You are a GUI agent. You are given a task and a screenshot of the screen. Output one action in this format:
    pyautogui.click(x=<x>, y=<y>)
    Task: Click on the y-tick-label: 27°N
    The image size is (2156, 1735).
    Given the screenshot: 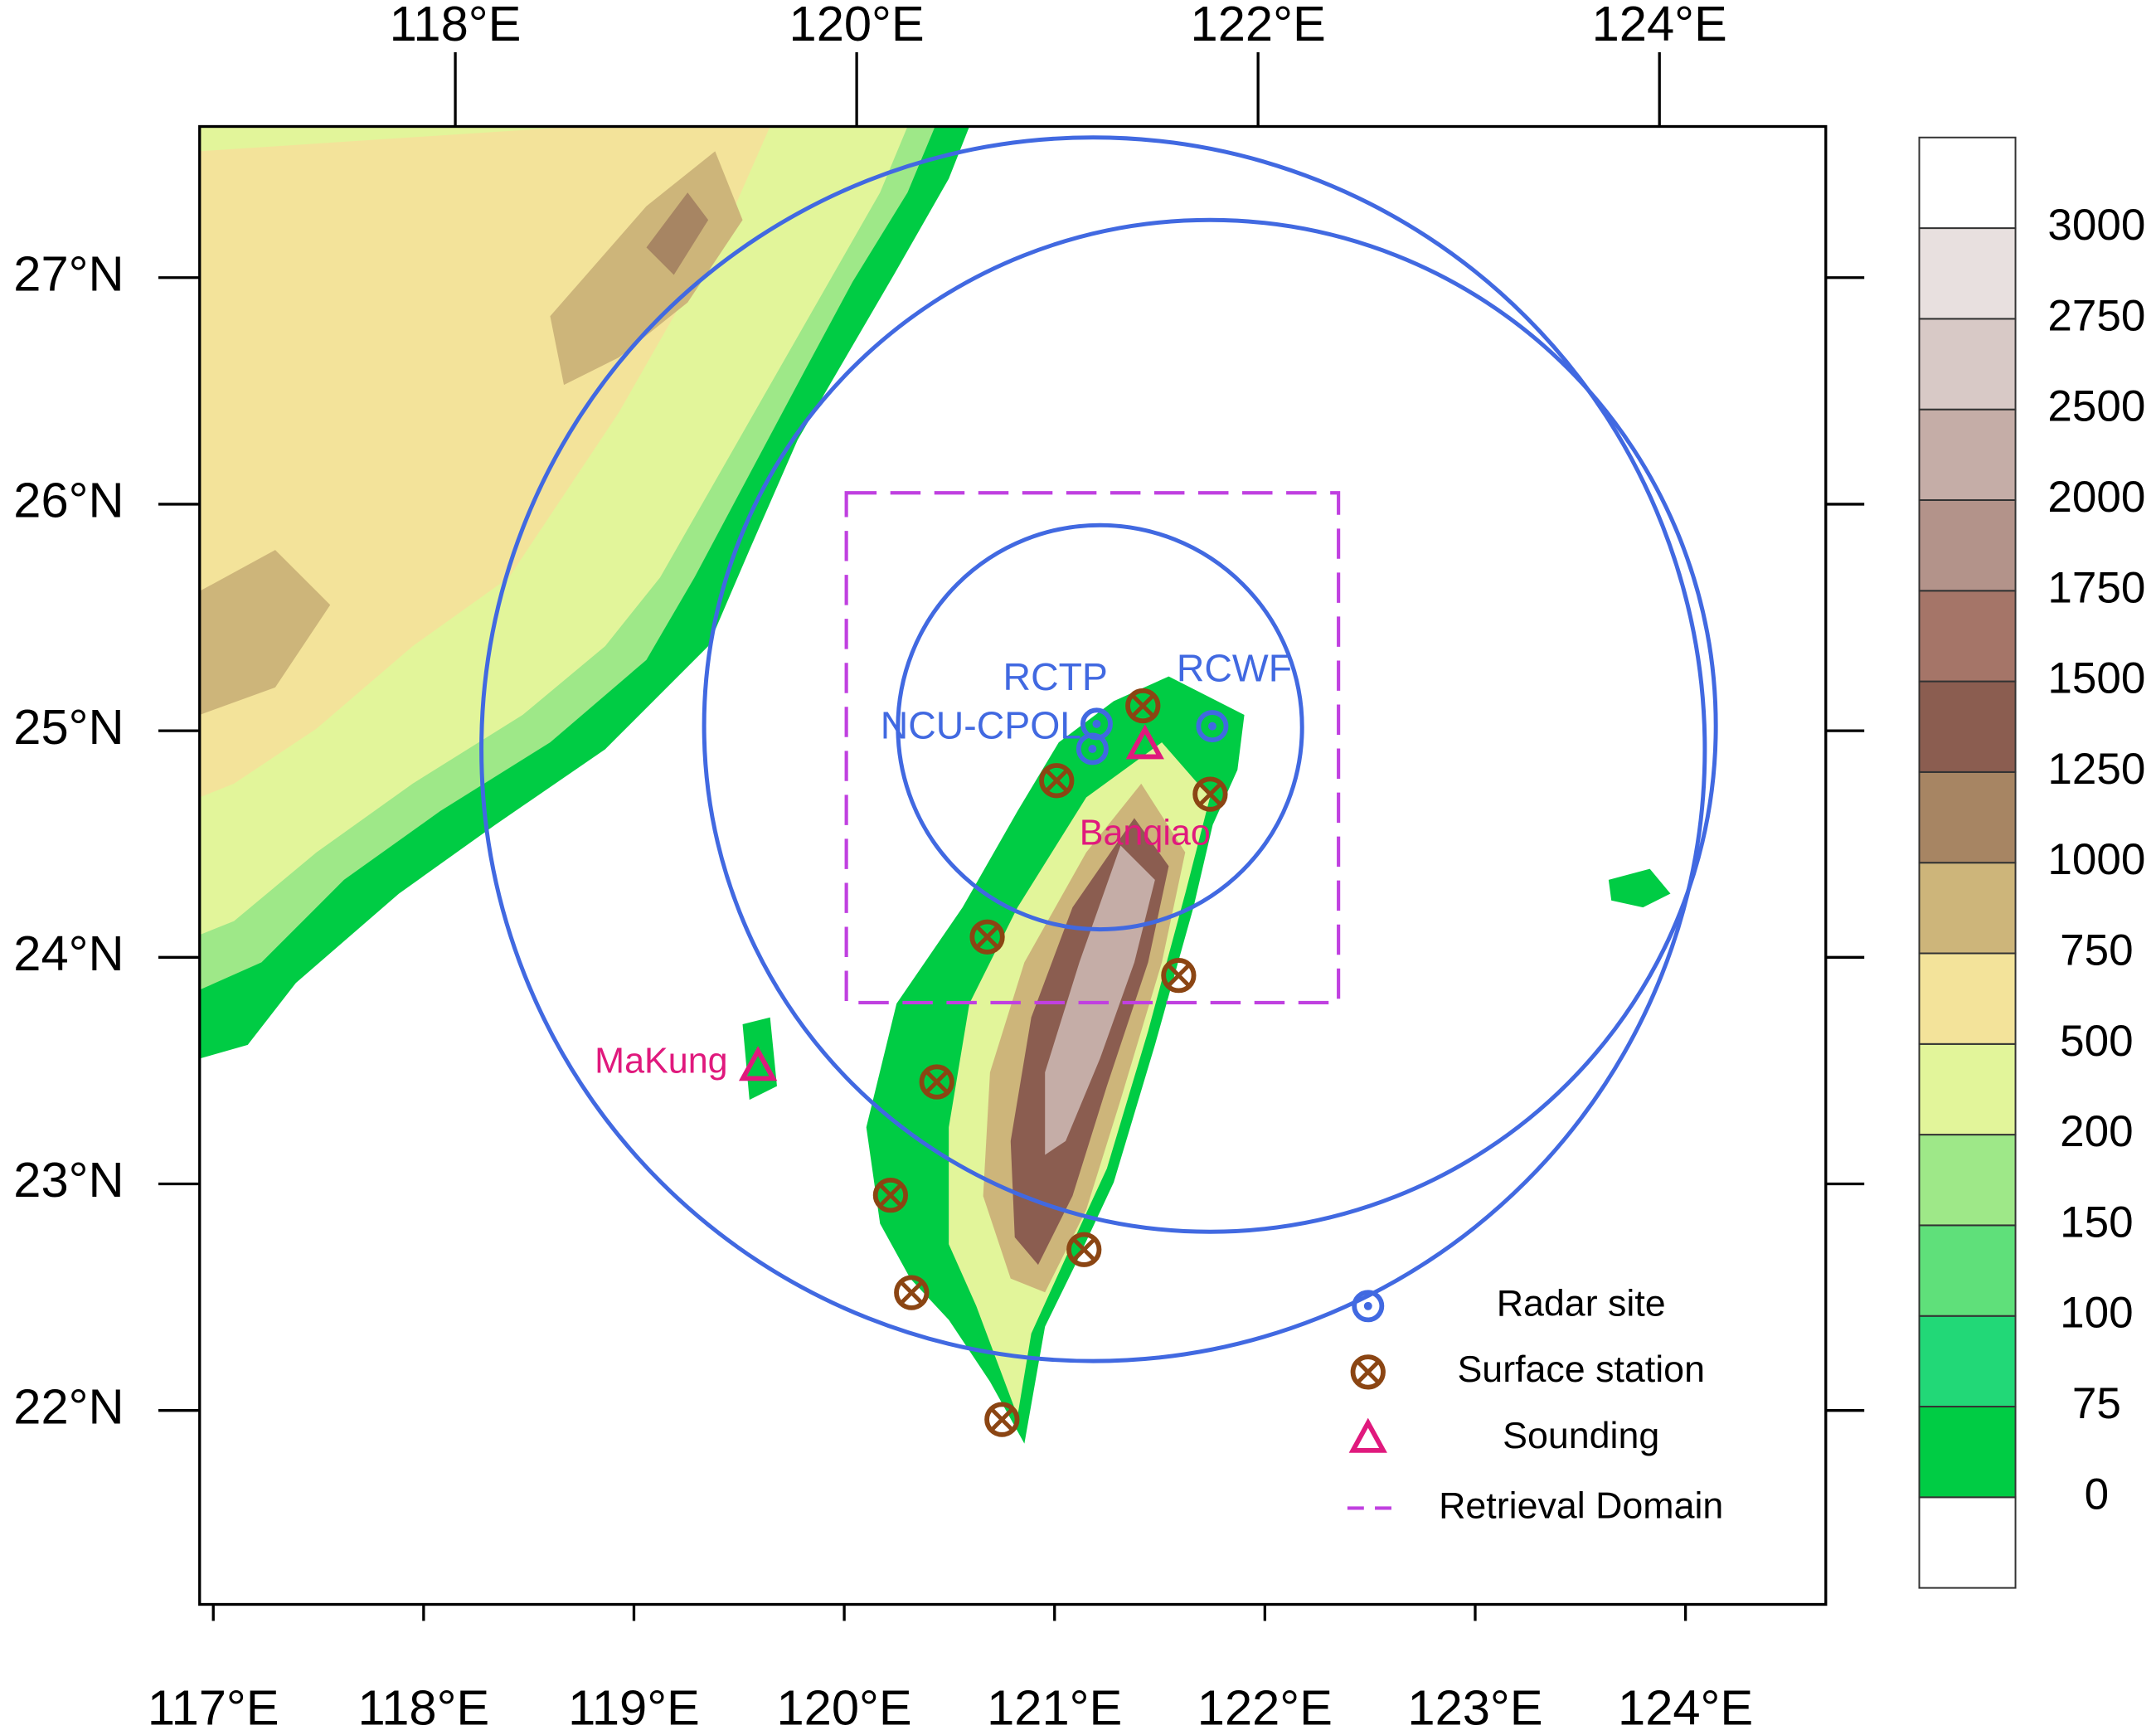 What is the action you would take?
    pyautogui.click(x=68, y=273)
    